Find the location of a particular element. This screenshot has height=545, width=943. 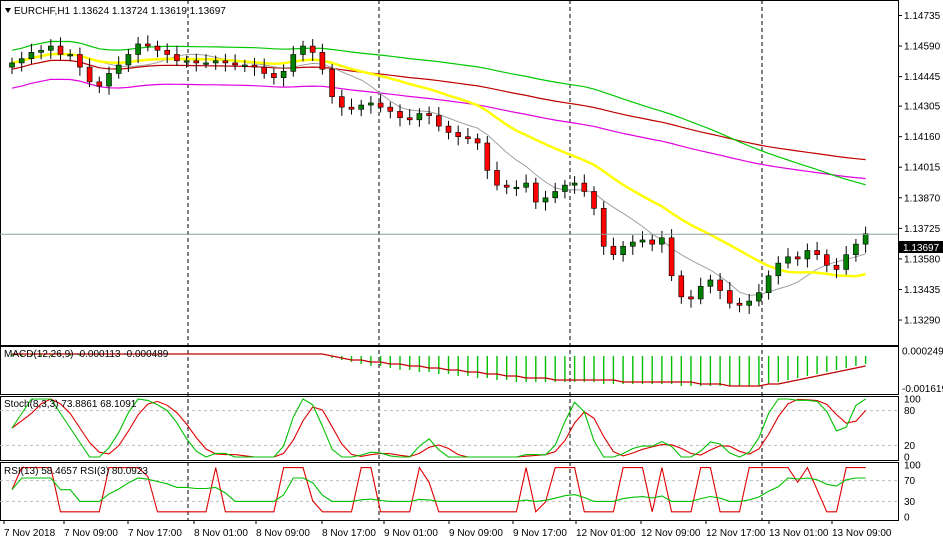

x-tick-label: 12 Nov 01:00 is located at coordinates (606, 533).